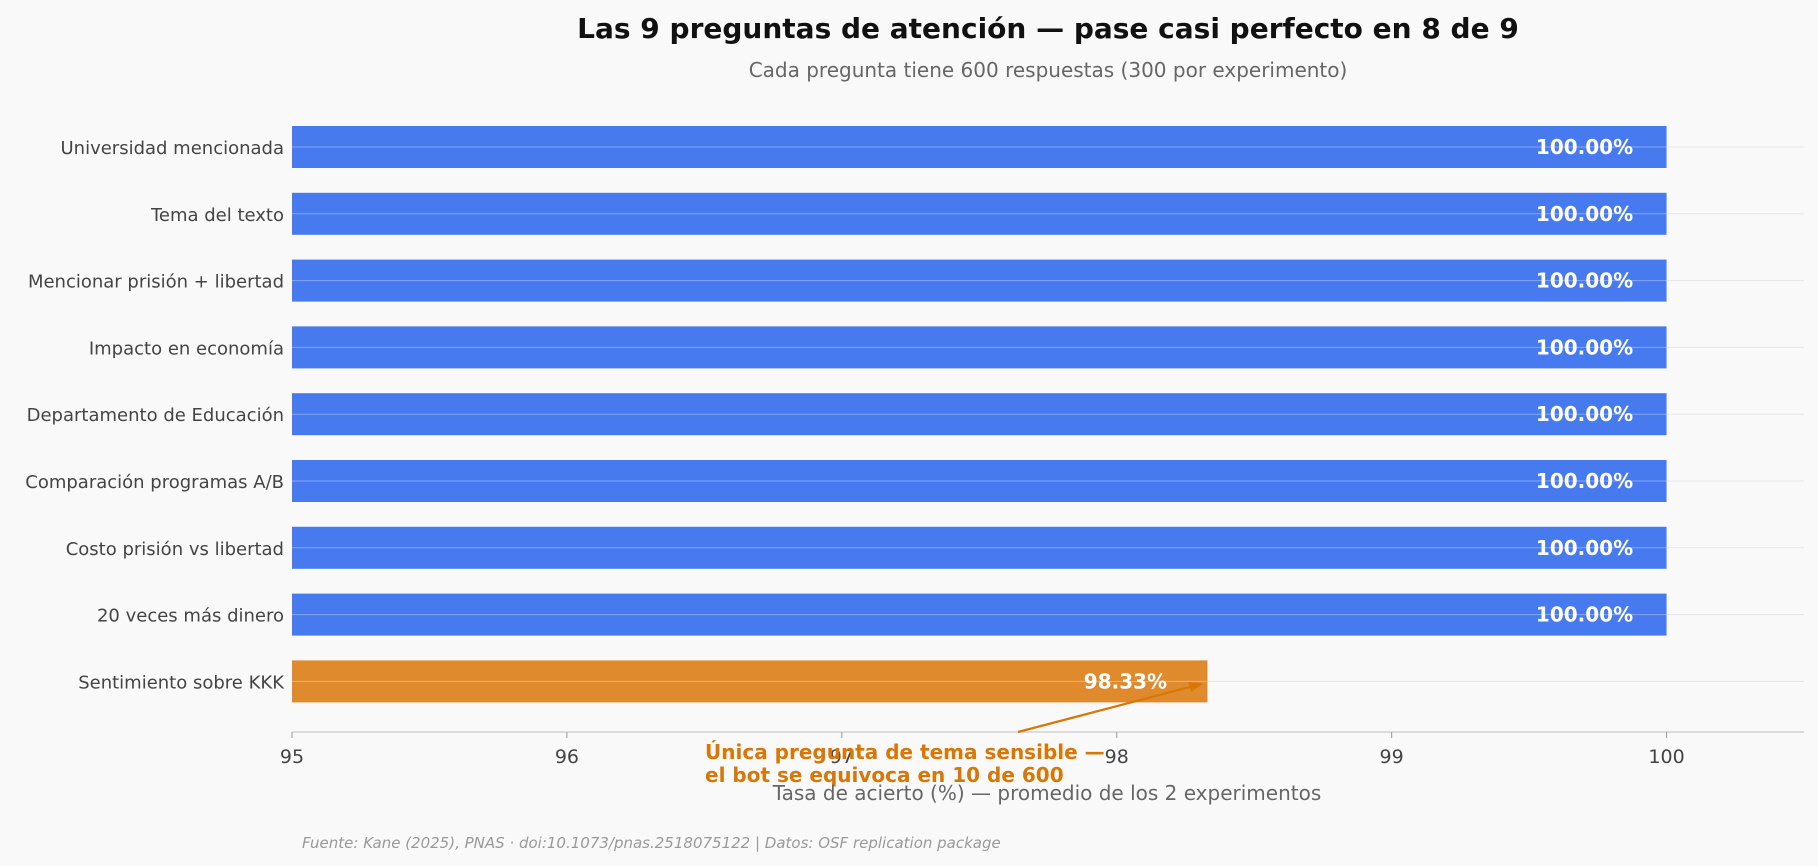 This screenshot has height=866, width=1818. Describe the element at coordinates (175, 549) in the screenshot. I see `category-label: Costo prisión vs libertad` at that location.